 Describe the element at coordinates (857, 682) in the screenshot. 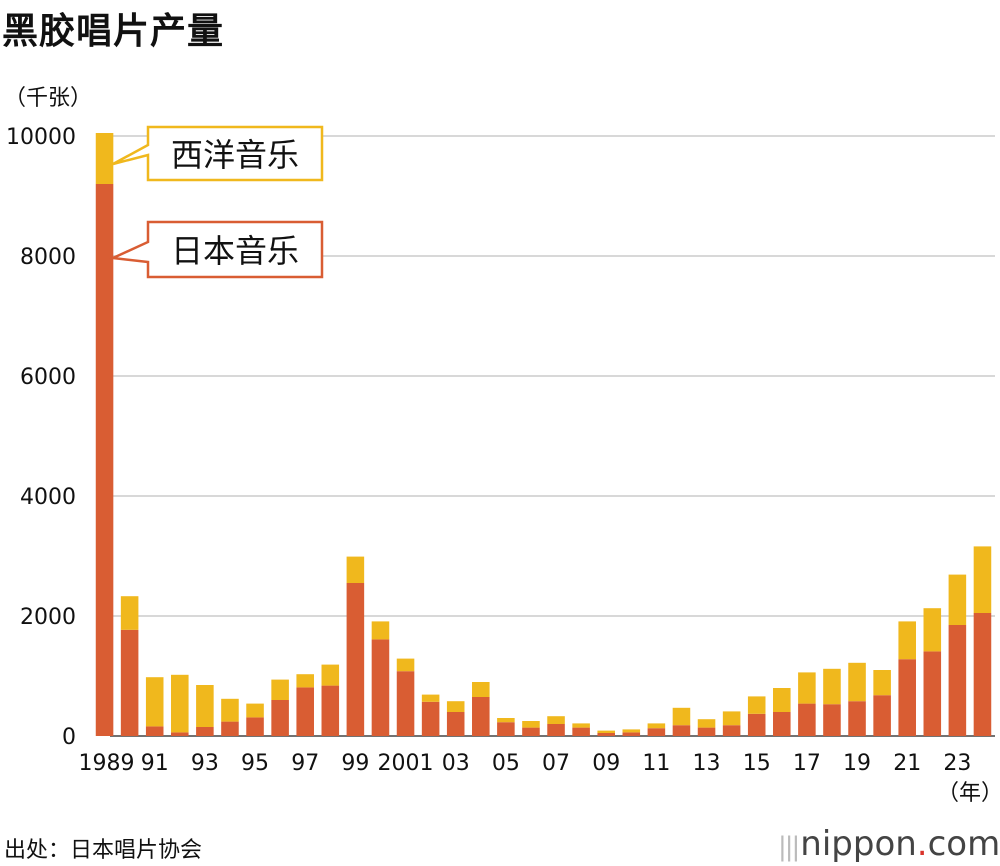

I see `bar-western-2019` at that location.